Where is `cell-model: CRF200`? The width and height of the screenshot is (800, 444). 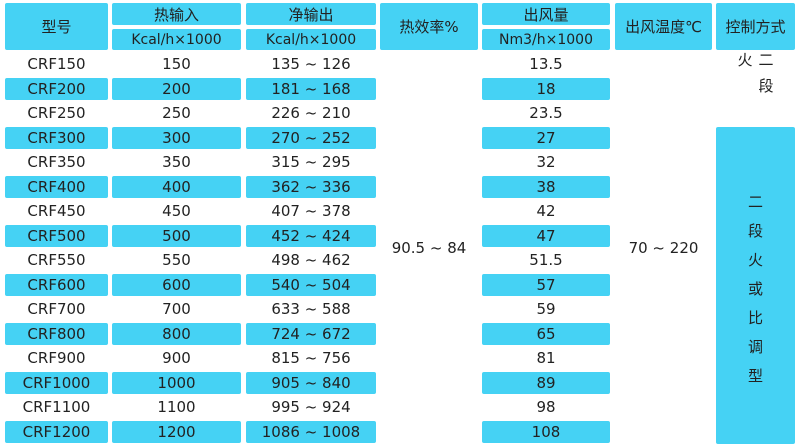
cell-model: CRF200 is located at coordinates (56, 88).